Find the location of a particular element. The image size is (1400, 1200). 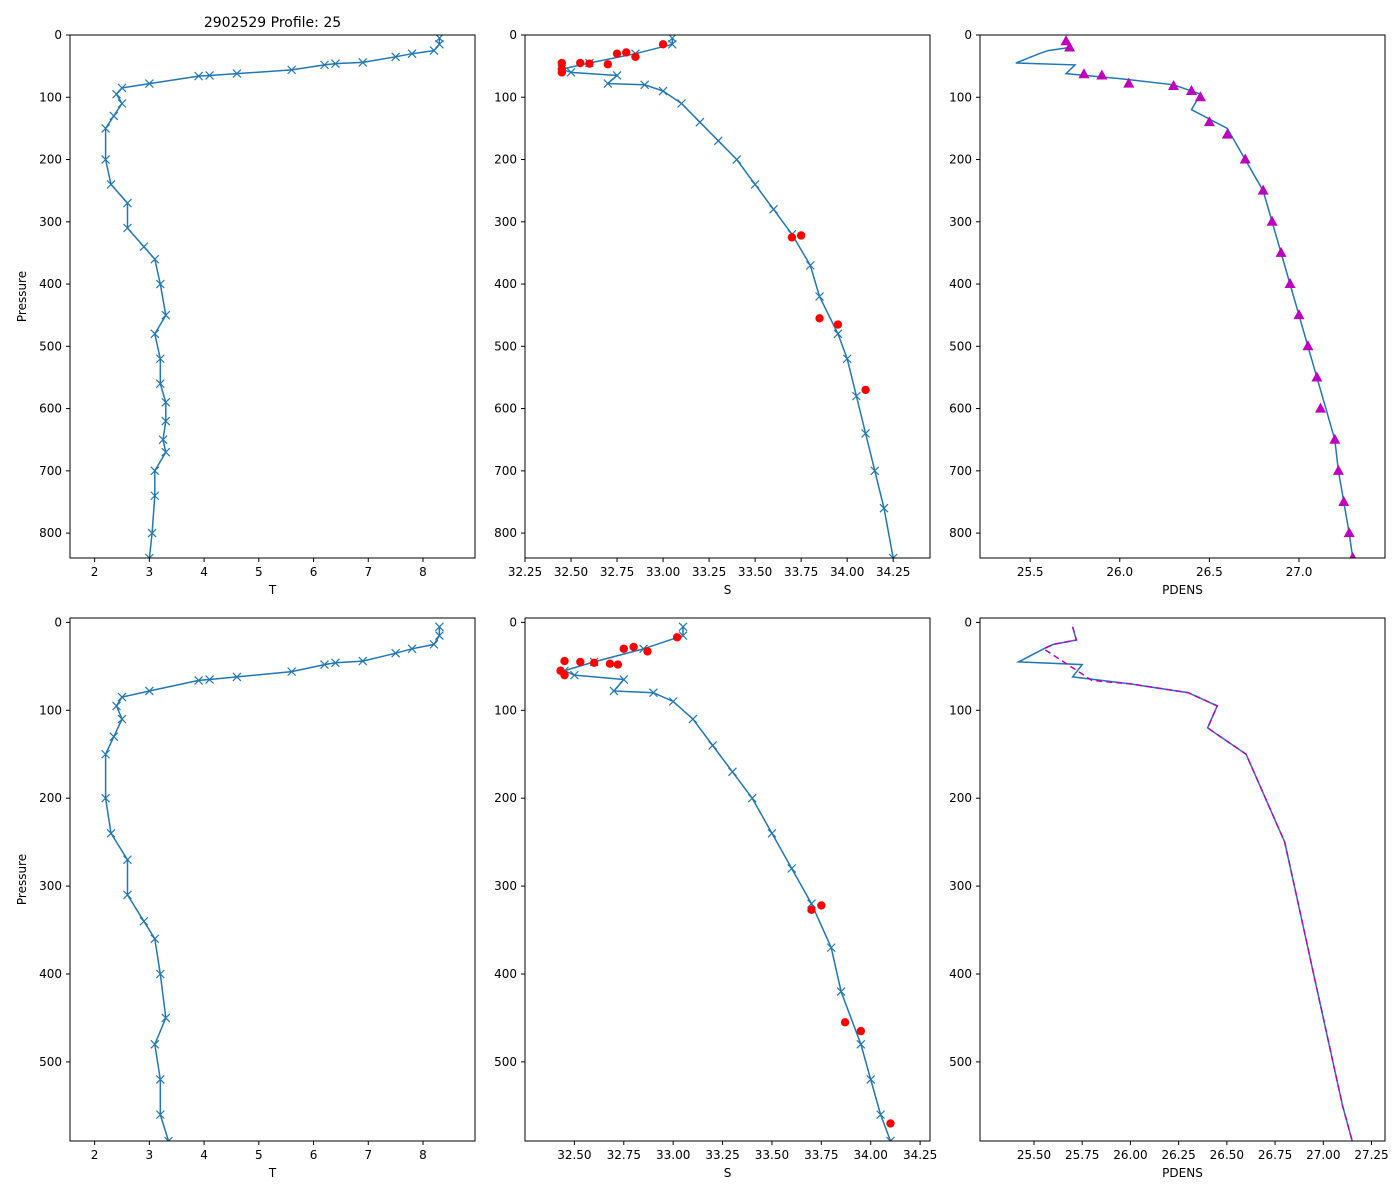

x-tick-label: 33.25 is located at coordinates (722, 1155).